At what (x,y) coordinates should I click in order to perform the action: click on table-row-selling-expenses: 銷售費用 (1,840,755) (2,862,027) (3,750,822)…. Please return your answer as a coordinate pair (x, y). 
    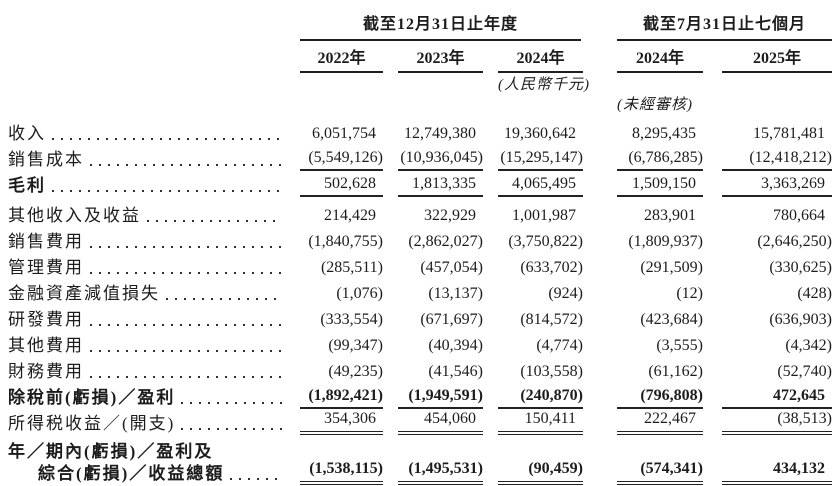
    Looking at the image, I should click on (420, 240).